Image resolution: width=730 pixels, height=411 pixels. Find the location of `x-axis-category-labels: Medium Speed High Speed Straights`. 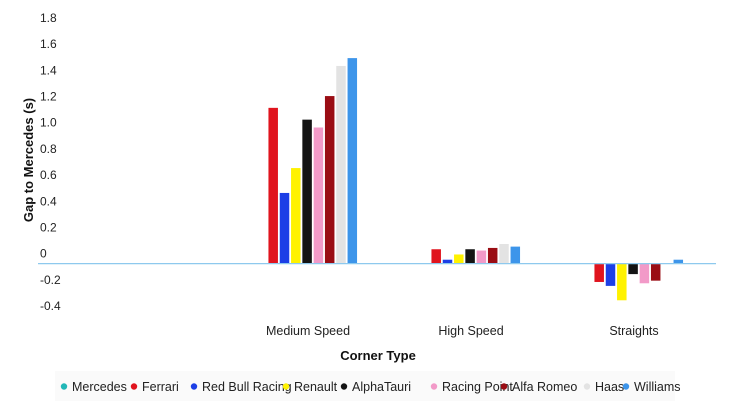

x-axis-category-labels: Medium Speed High Speed Straights is located at coordinates (462, 331).